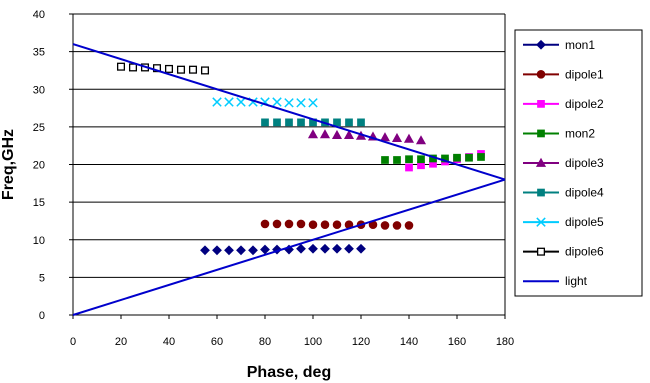 Image resolution: width=650 pixels, height=383 pixels. I want to click on series-dipole4, so click(313, 122).